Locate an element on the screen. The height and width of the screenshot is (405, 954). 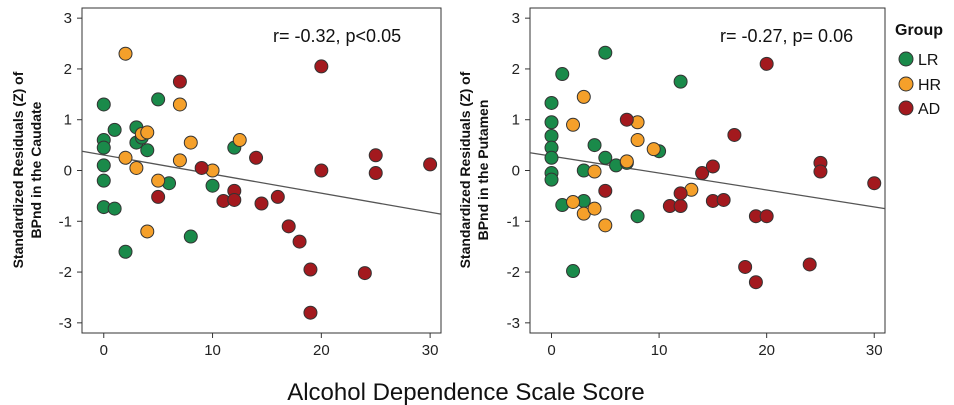
y-tick-label: 3 is located at coordinates (68, 18).